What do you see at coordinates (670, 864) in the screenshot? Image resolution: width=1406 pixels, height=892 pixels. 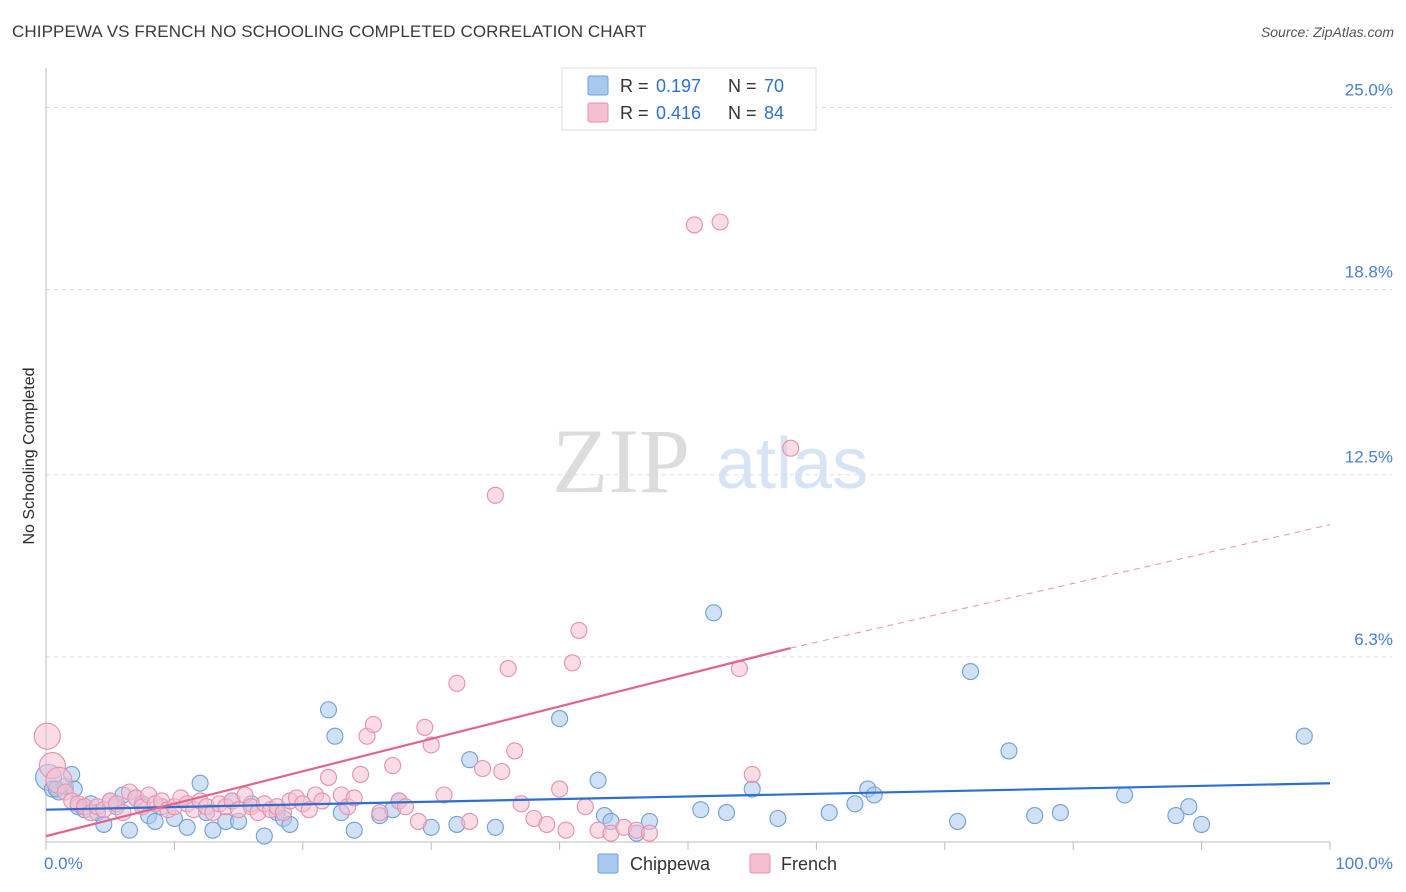 I see `bottom-legend-chippewa: Chippewa` at bounding box center [670, 864].